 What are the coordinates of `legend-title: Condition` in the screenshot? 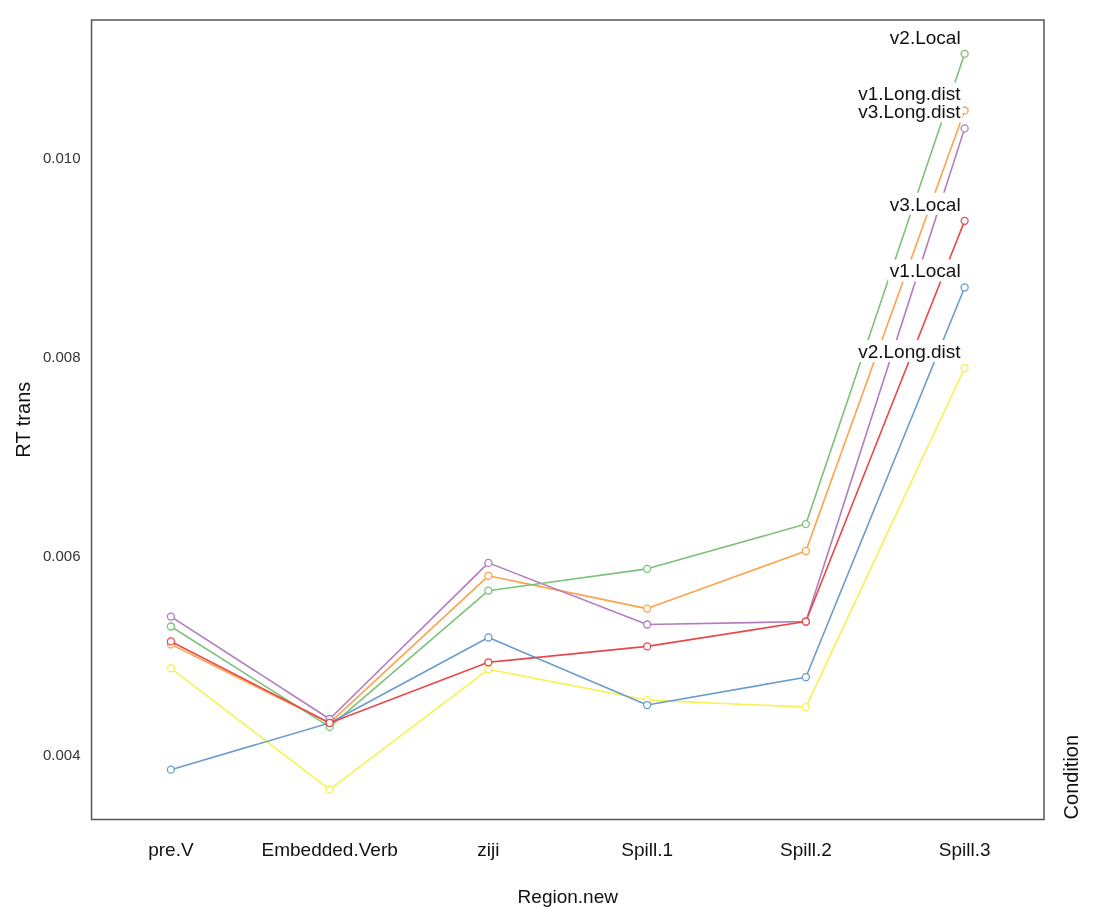 It's located at (1070, 777).